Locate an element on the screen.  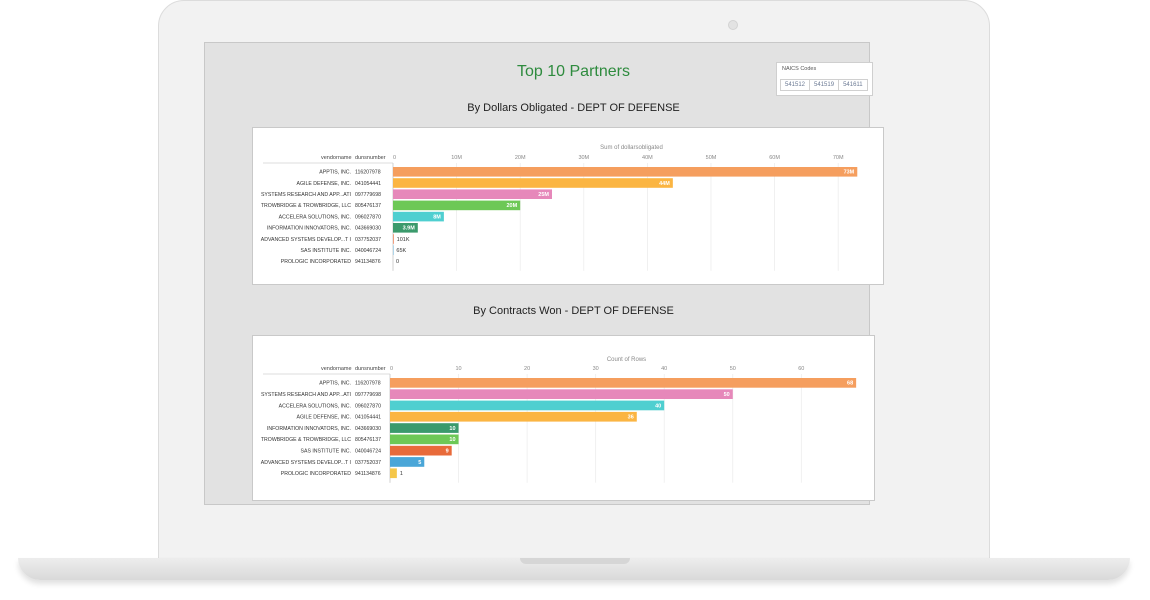
laptop-base is located at coordinates (574, 569).